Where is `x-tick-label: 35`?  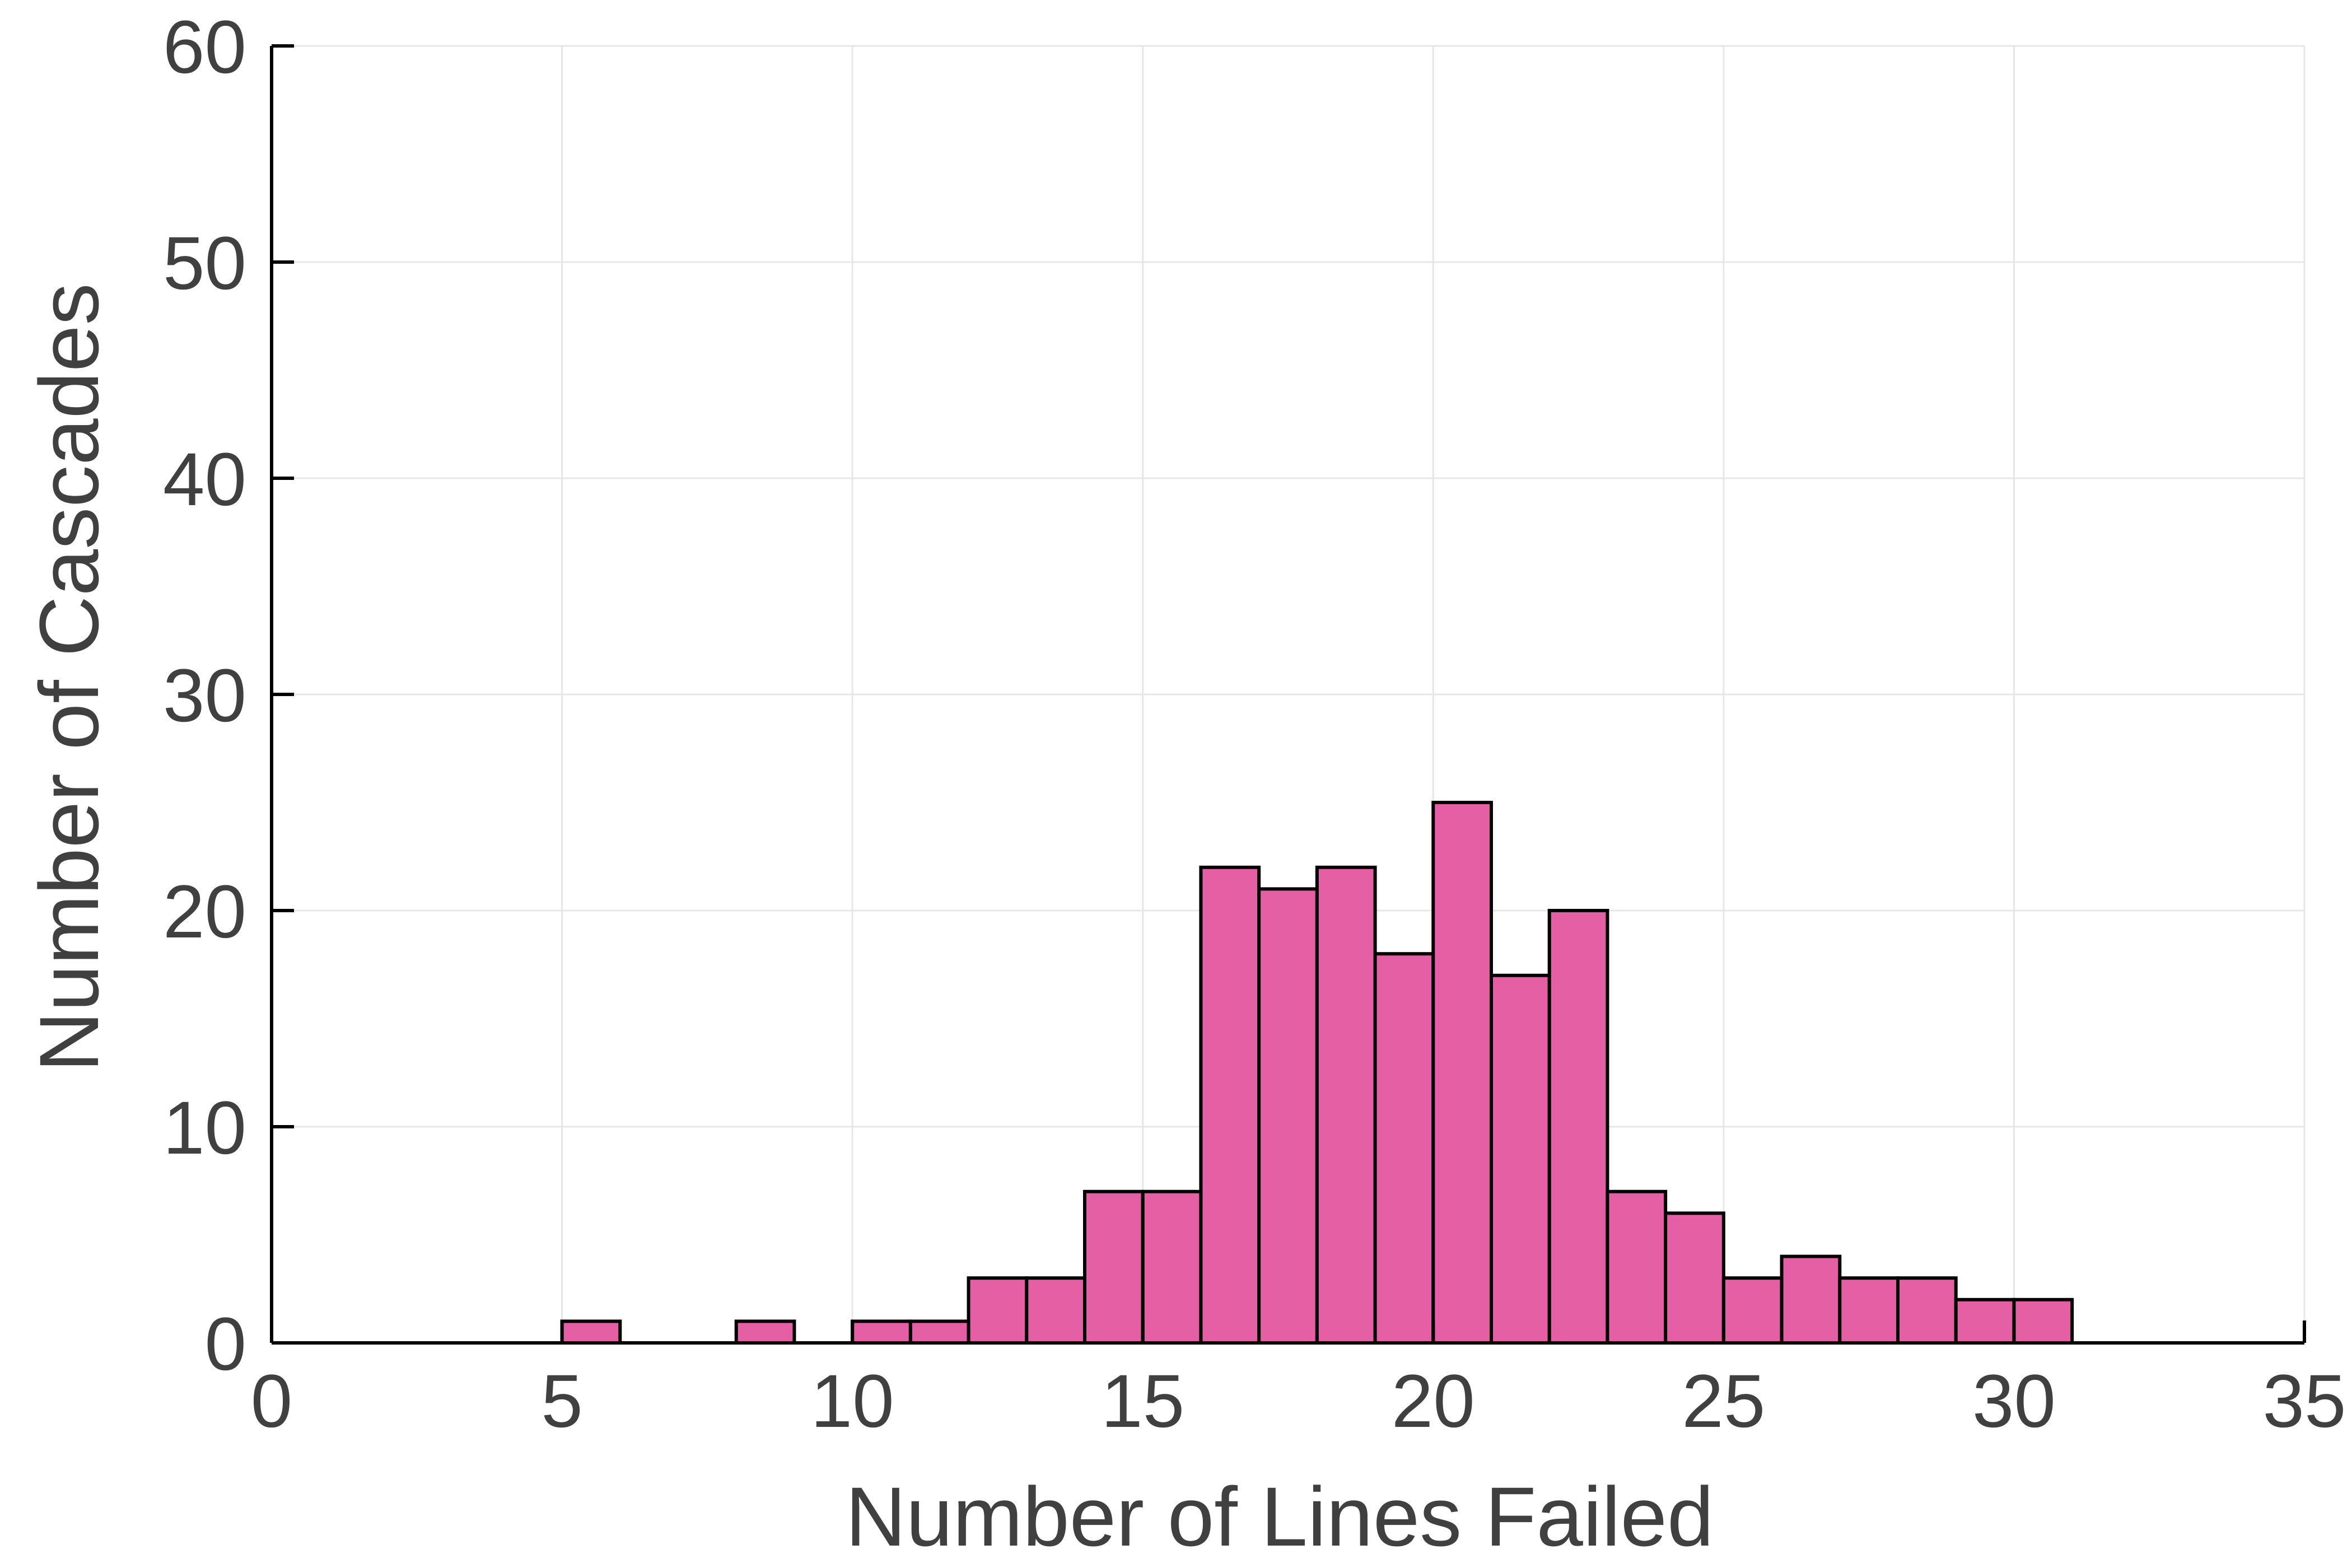 x-tick-label: 35 is located at coordinates (2304, 1402).